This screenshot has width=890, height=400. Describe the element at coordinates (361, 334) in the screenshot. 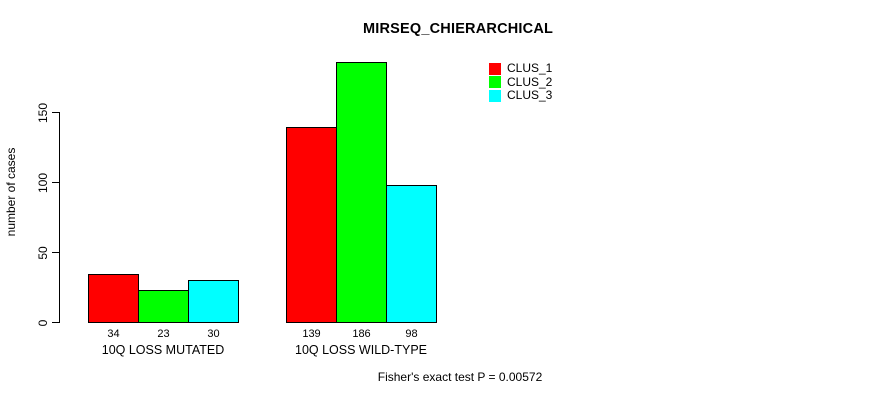

I see `bar-value-label: 186` at that location.